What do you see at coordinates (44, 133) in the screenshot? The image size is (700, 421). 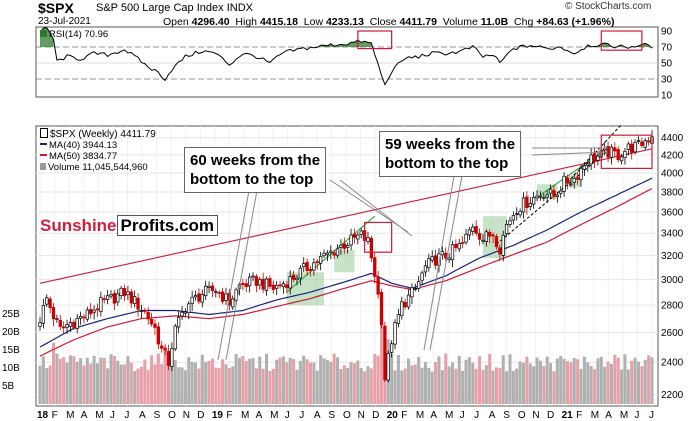 I see `candle-swatch-icon` at bounding box center [44, 133].